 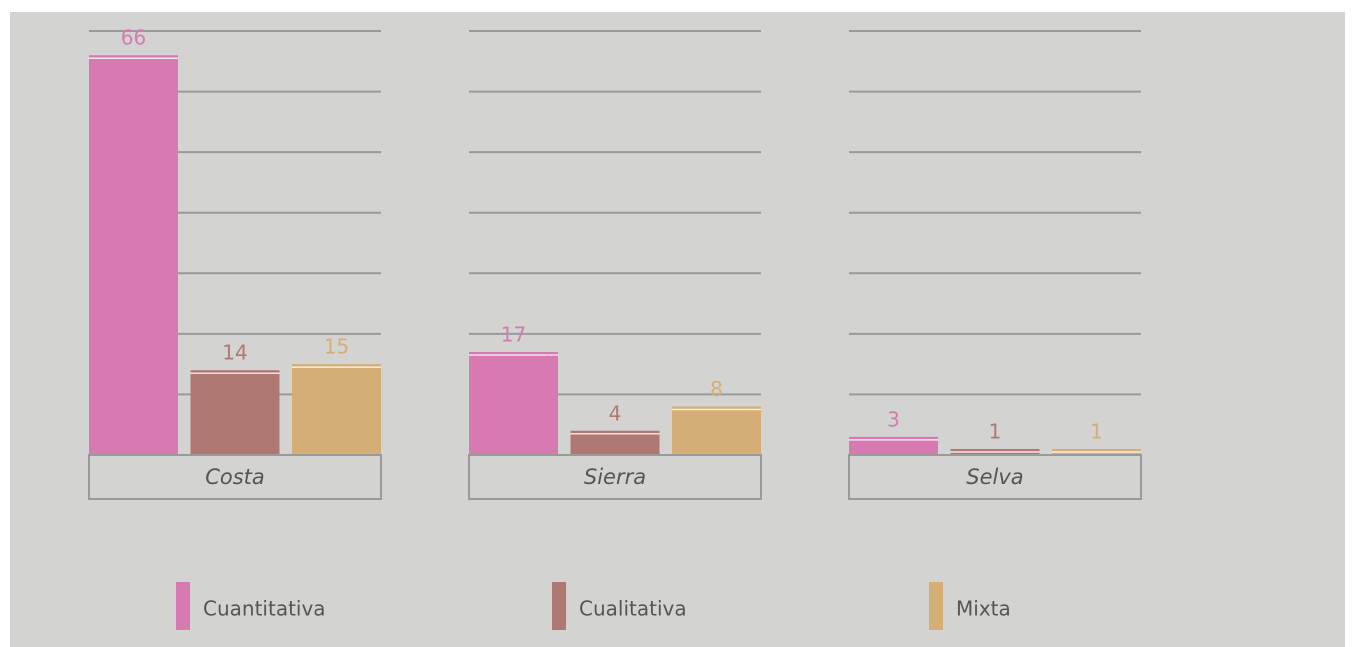 What do you see at coordinates (633, 609) in the screenshot?
I see `legend-label: Cualitativa` at bounding box center [633, 609].